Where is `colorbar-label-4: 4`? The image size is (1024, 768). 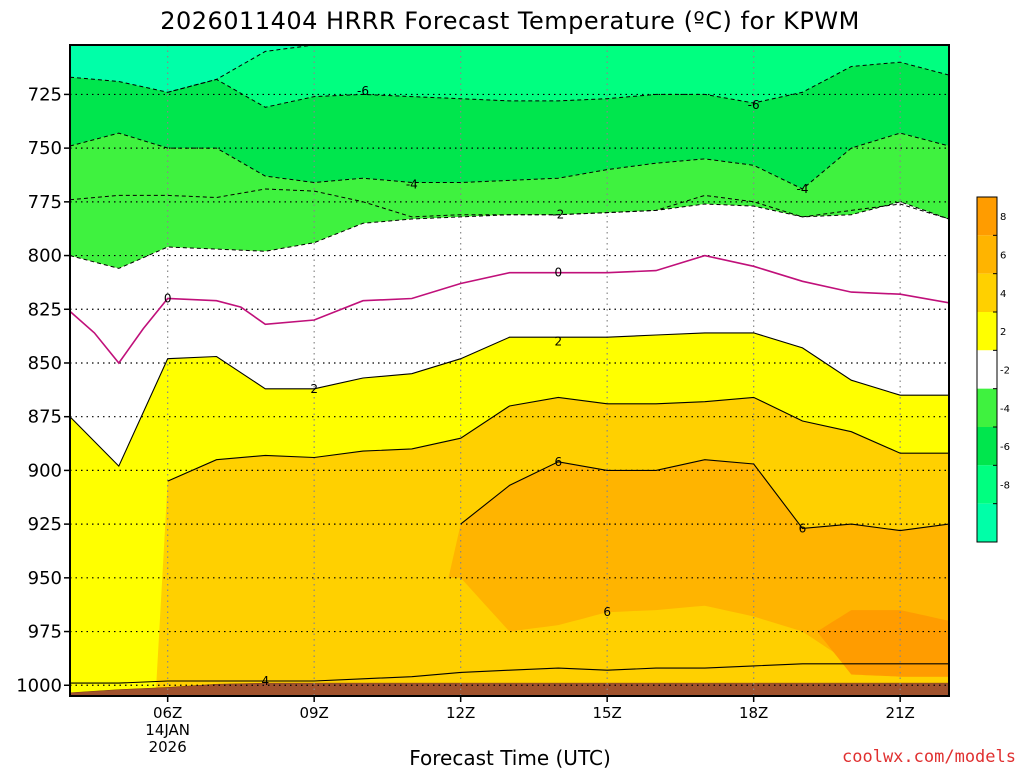
colorbar-label-4: 4 is located at coordinates (1003, 294).